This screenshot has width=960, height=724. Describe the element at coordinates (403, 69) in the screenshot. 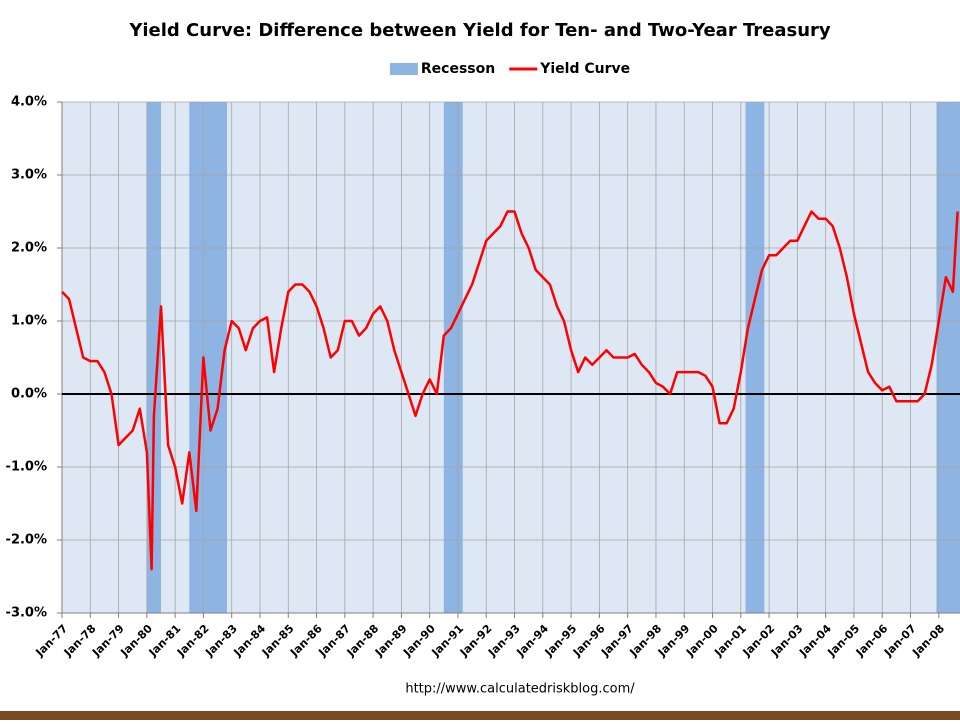

I see `legend-swatch` at that location.